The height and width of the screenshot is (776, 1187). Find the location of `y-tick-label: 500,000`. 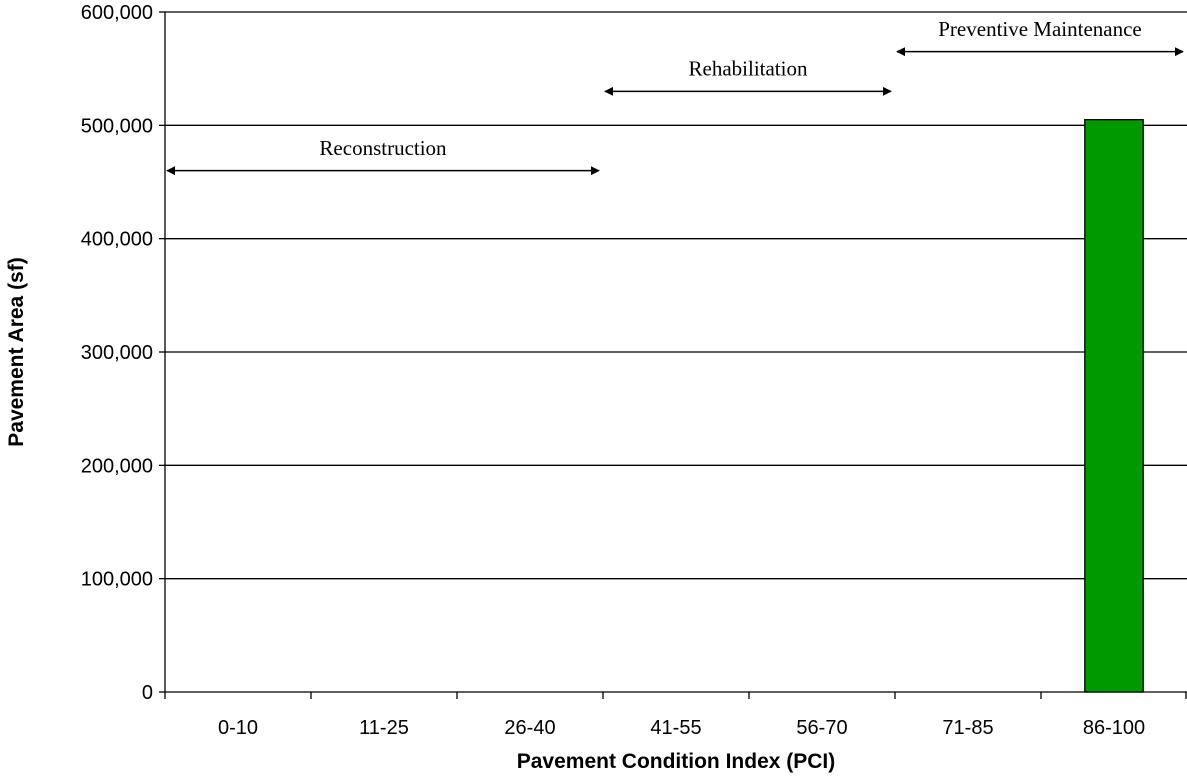

y-tick-label: 500,000 is located at coordinates (117, 126).